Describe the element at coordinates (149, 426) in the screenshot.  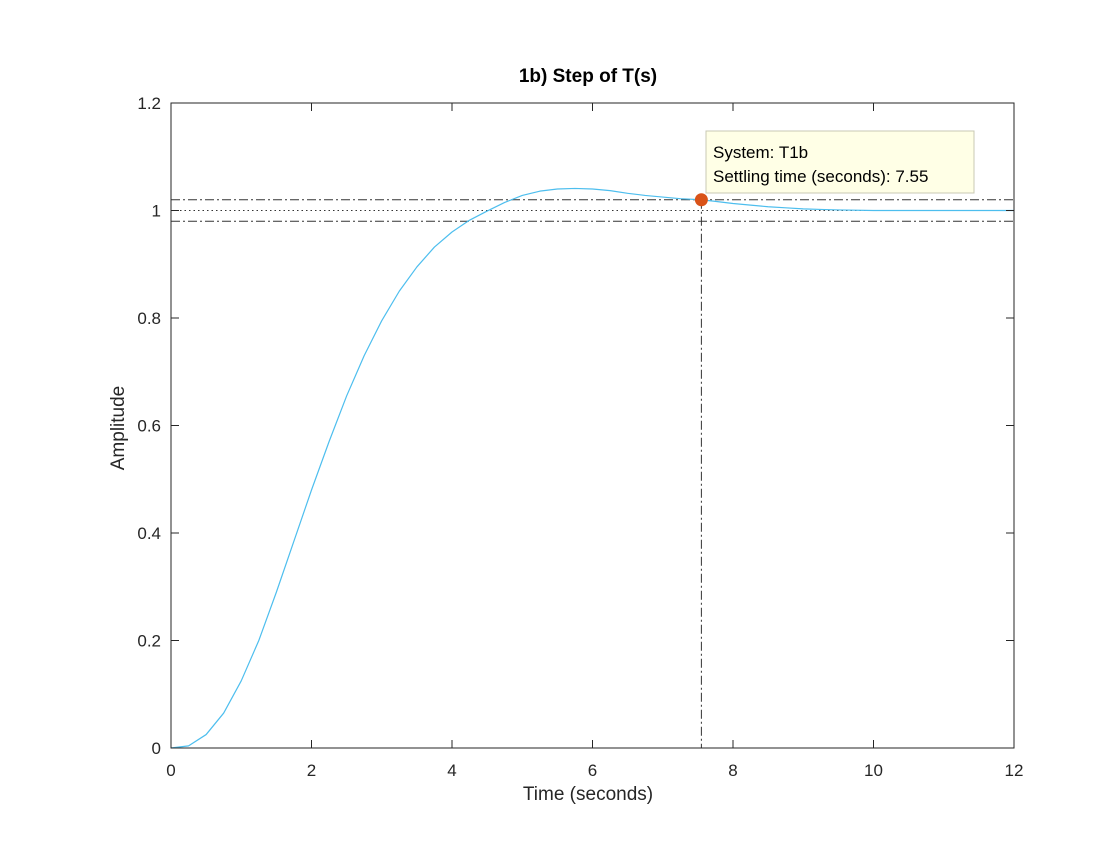
I see `y-tick-label: 0.6` at that location.